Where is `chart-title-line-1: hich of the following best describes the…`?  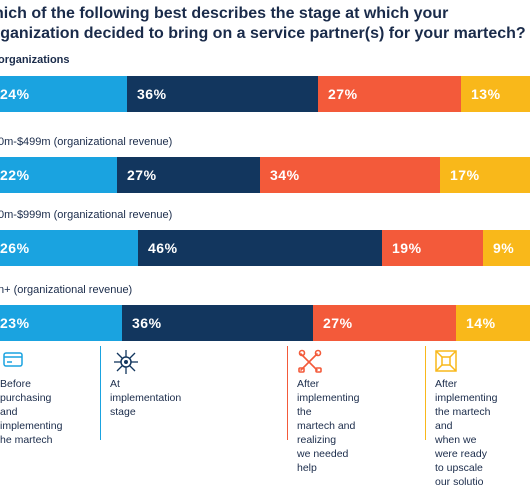
chart-title-line-1: hich of the following best describes the… is located at coordinates (224, 13).